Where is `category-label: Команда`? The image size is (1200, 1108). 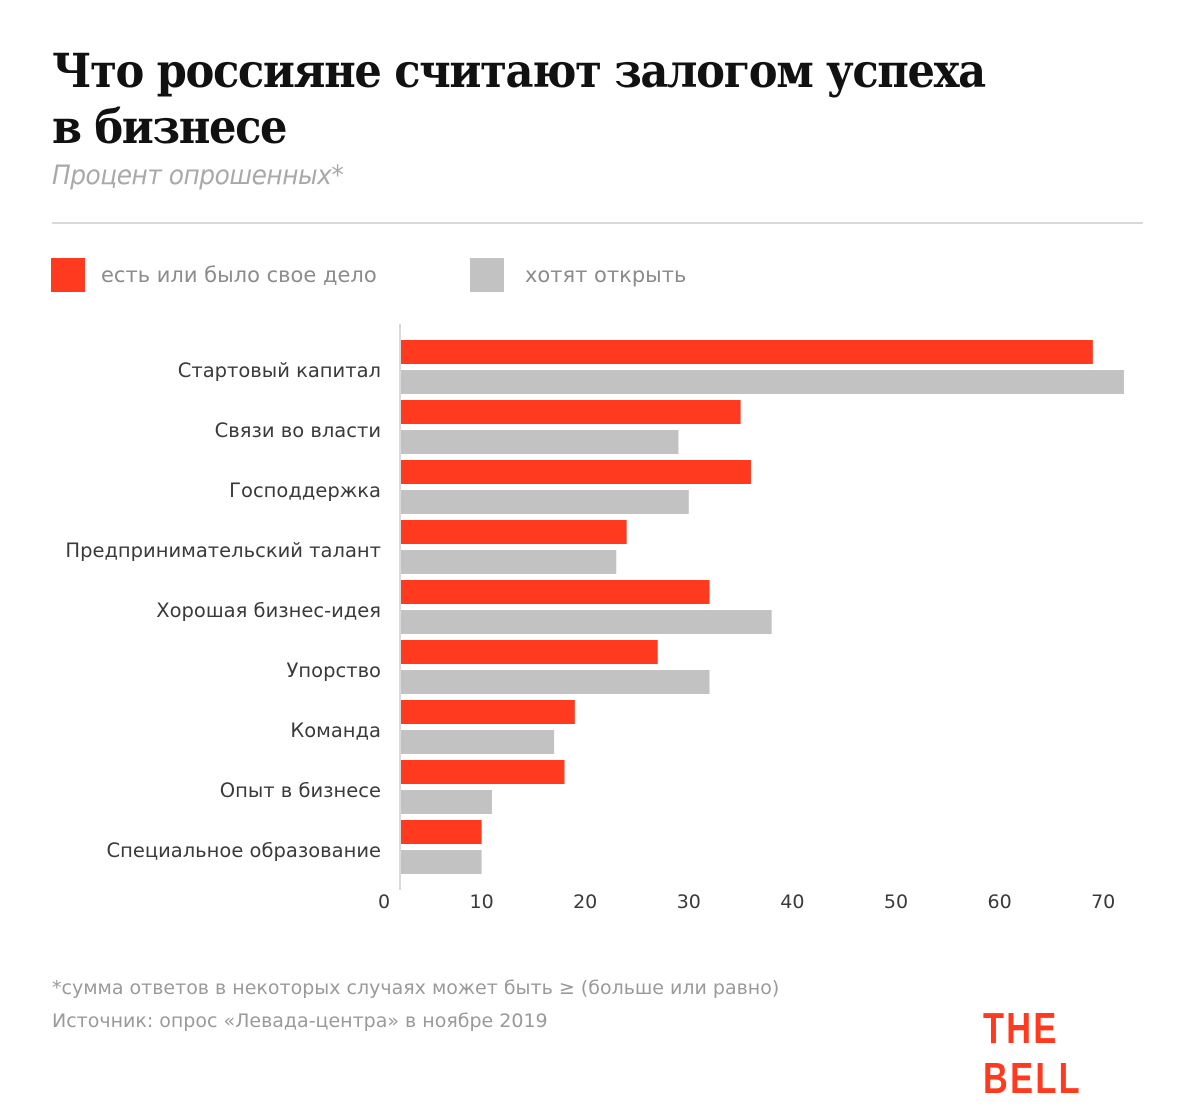
category-label: Команда is located at coordinates (335, 730).